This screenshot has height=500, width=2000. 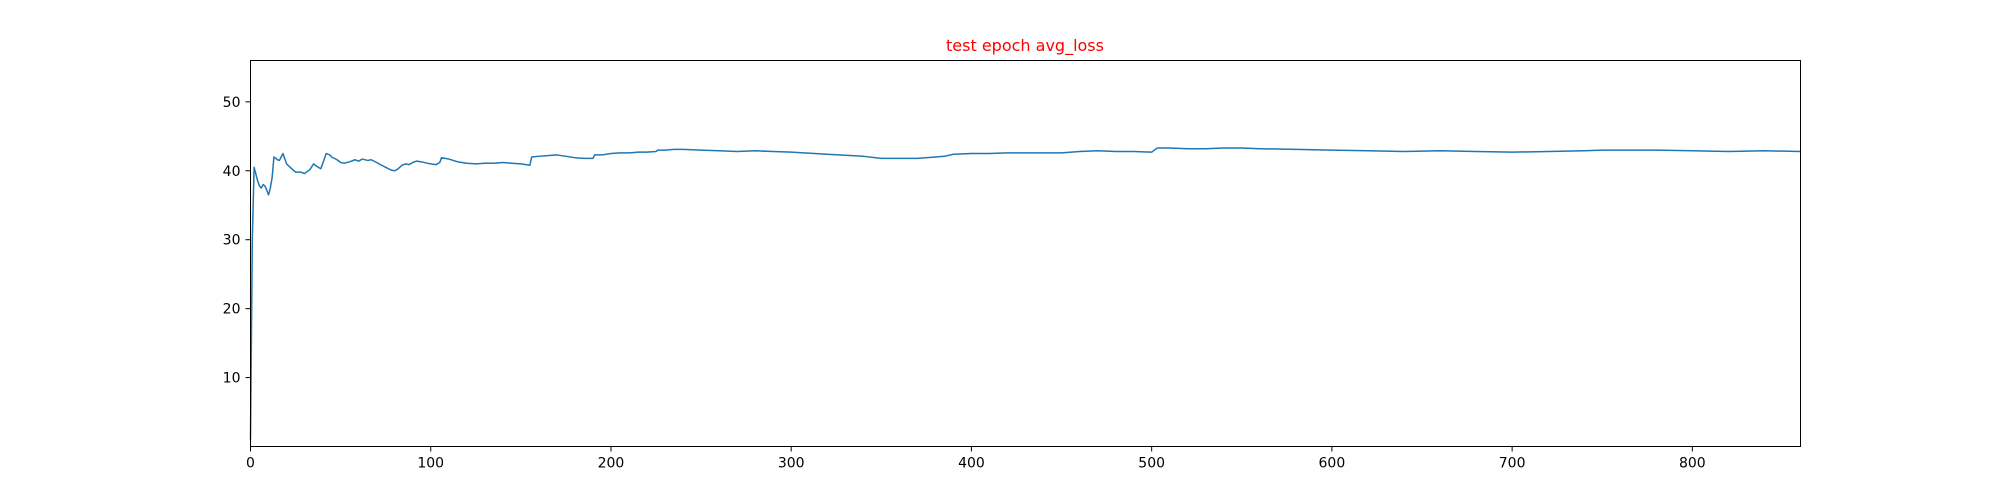 I want to click on x-tick-label: 600, so click(x=1332, y=464).